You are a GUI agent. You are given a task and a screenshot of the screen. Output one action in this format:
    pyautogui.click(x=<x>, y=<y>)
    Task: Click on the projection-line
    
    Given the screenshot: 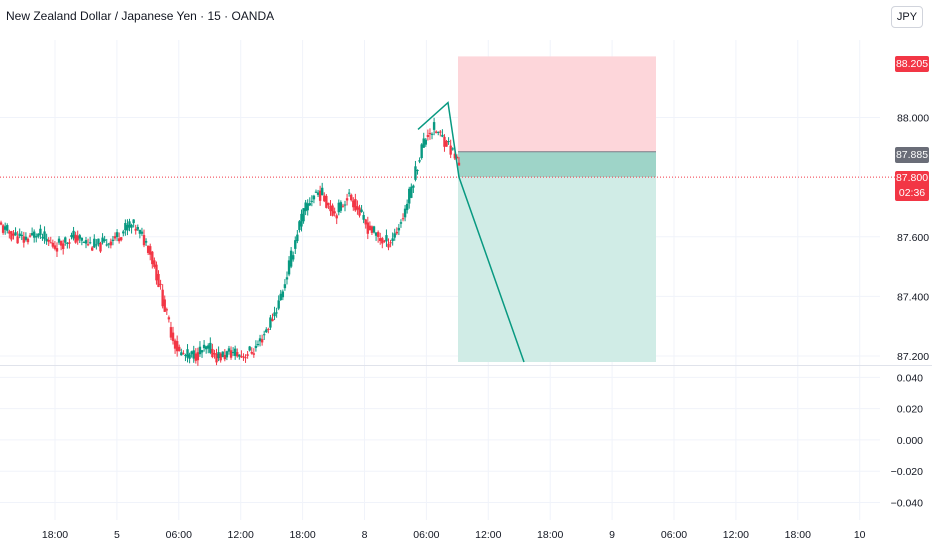 What is the action you would take?
    pyautogui.click(x=471, y=232)
    